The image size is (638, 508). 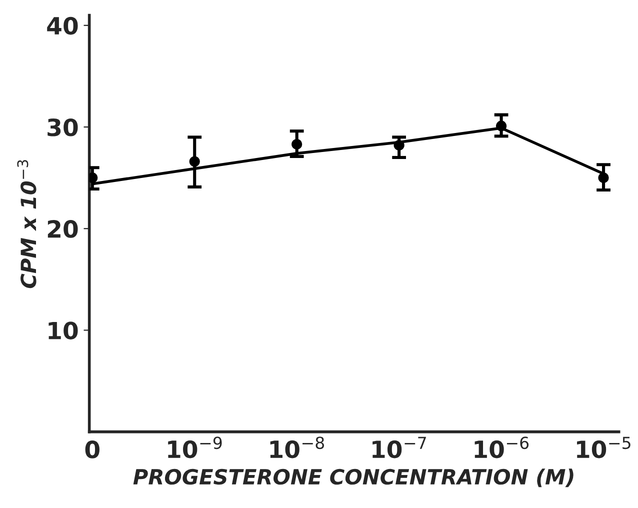 I want to click on x-tick-label: 10$^{−7}$, so click(x=399, y=447).